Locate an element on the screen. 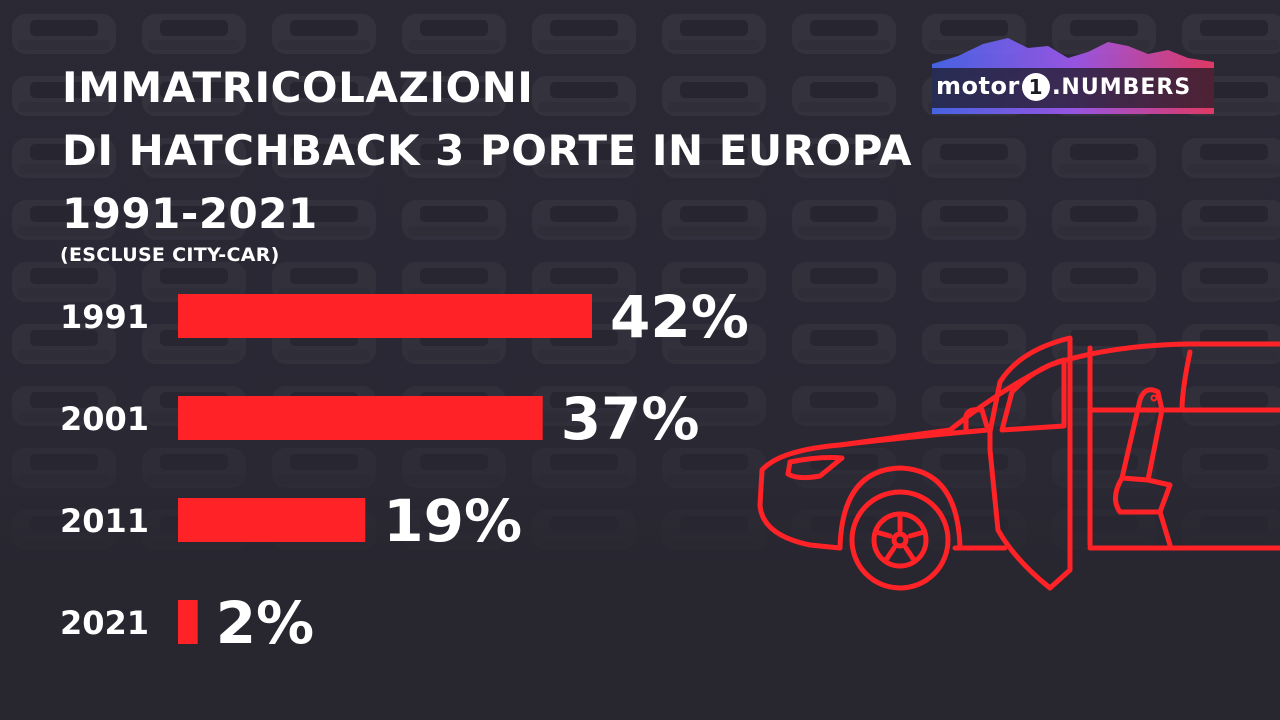 This screenshot has height=720, width=1280. value-label-2021: 2% is located at coordinates (265, 623).